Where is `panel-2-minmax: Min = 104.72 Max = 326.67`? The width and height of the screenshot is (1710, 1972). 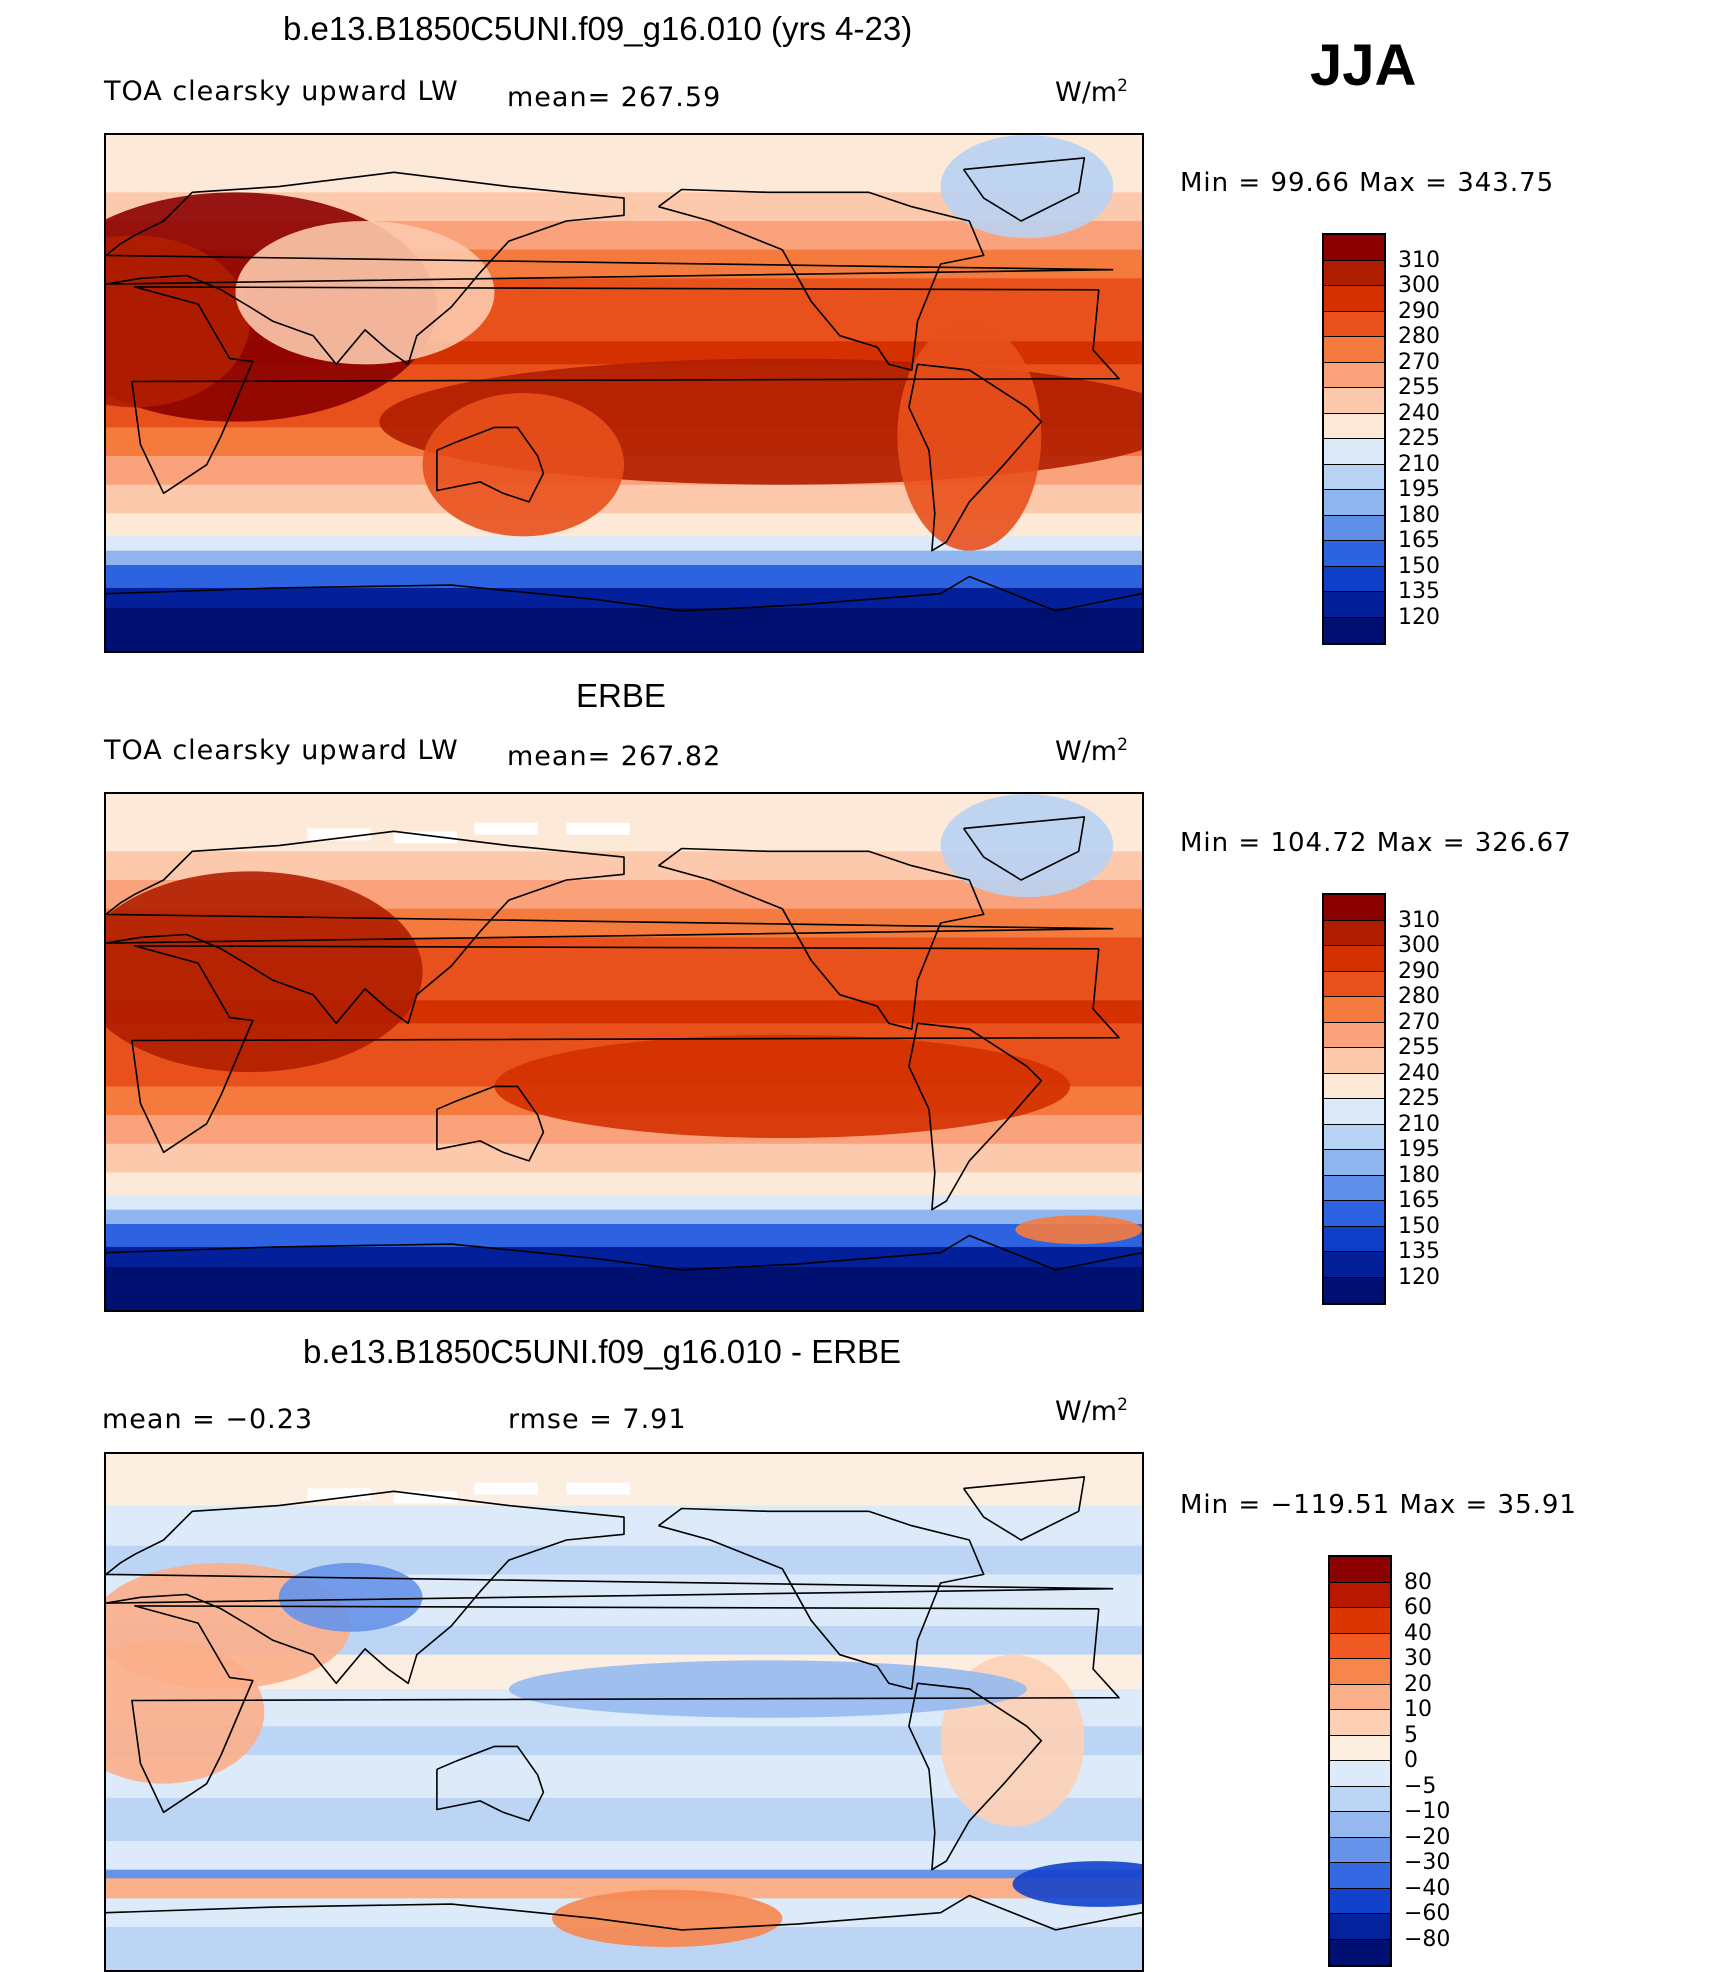
panel-2-minmax: Min = 104.72 Max = 326.67 is located at coordinates (1376, 843).